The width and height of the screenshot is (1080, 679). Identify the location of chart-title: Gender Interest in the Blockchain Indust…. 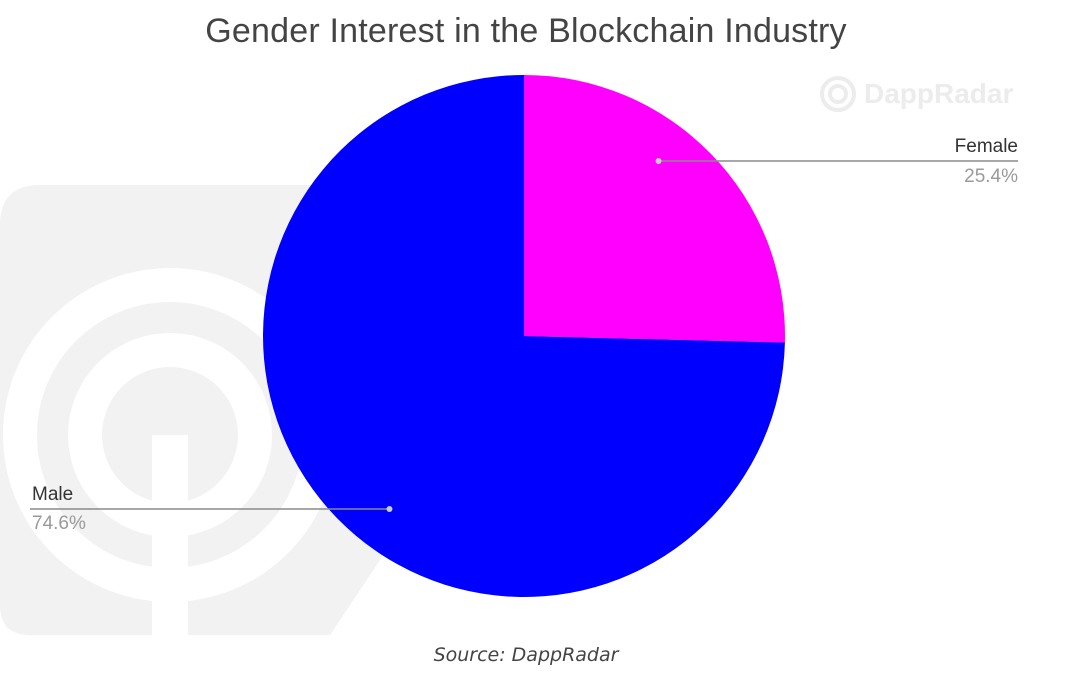
(526, 31).